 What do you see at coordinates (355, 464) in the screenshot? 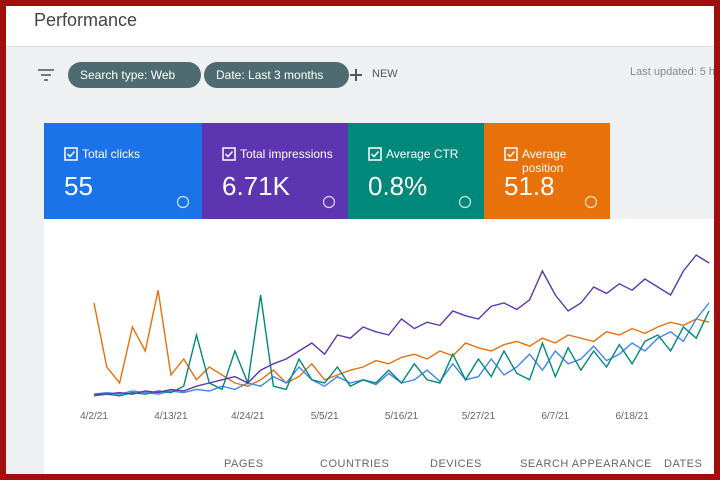
I see `tab: COUNTRIES` at bounding box center [355, 464].